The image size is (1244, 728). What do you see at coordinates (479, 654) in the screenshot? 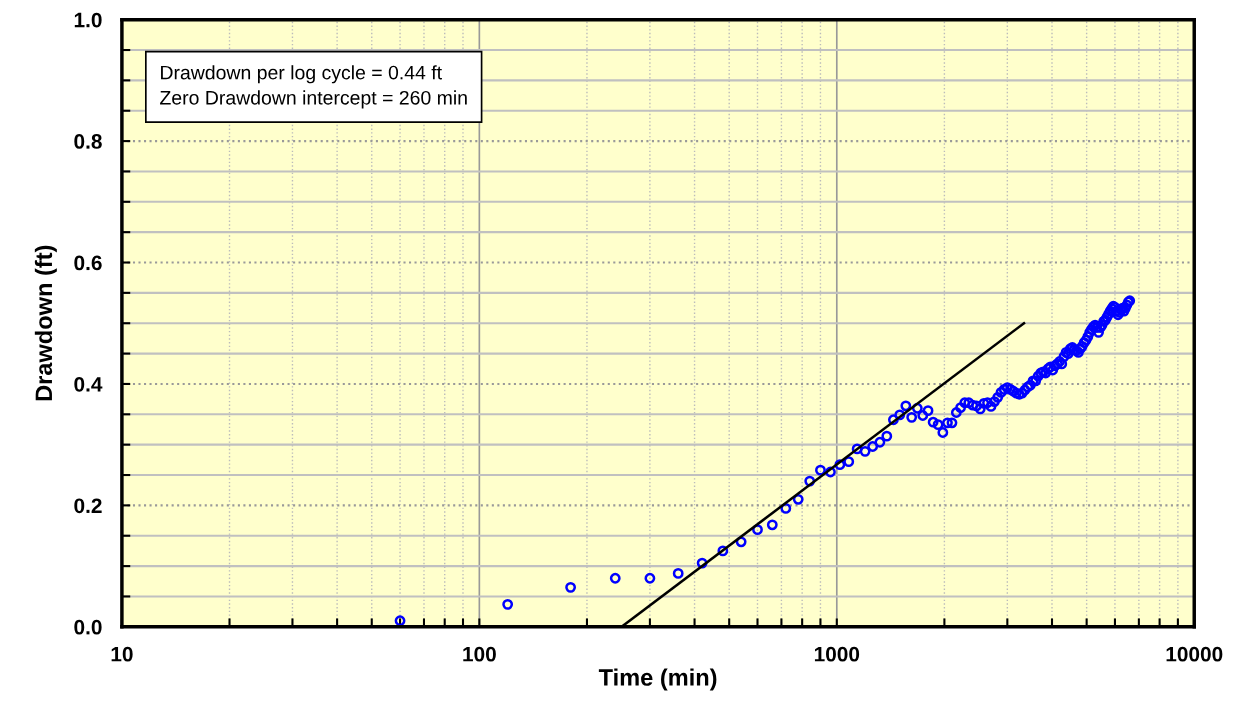
I see `x-tick-label: 100` at bounding box center [479, 654].